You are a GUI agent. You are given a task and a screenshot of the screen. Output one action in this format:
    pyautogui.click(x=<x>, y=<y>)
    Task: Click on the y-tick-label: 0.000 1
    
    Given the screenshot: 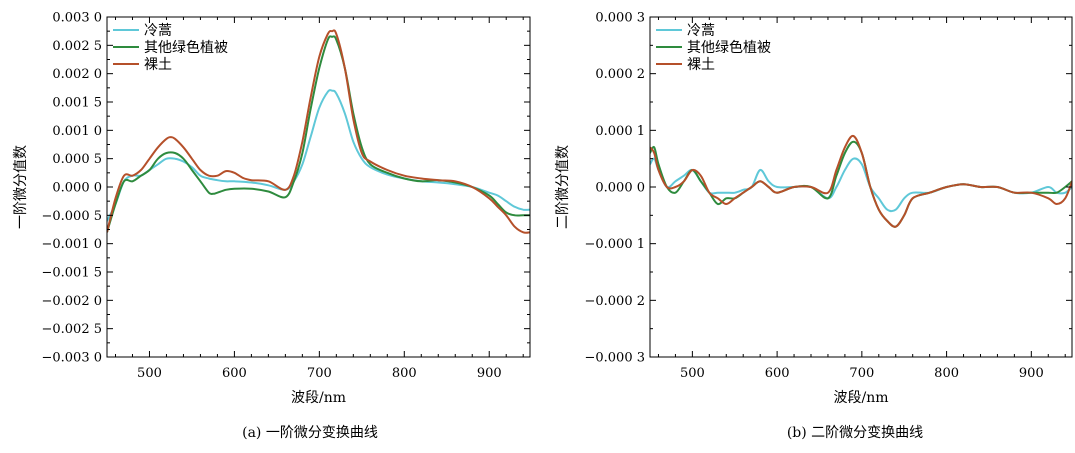 What is the action you would take?
    pyautogui.click(x=620, y=131)
    